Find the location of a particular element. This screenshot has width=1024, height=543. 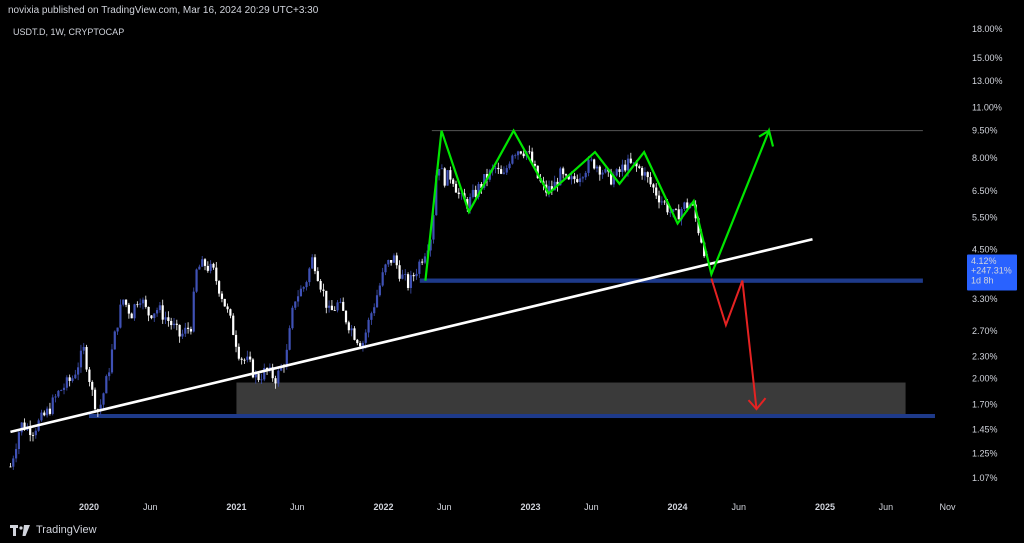

y-tick-label: 8.00% is located at coordinates (985, 158).